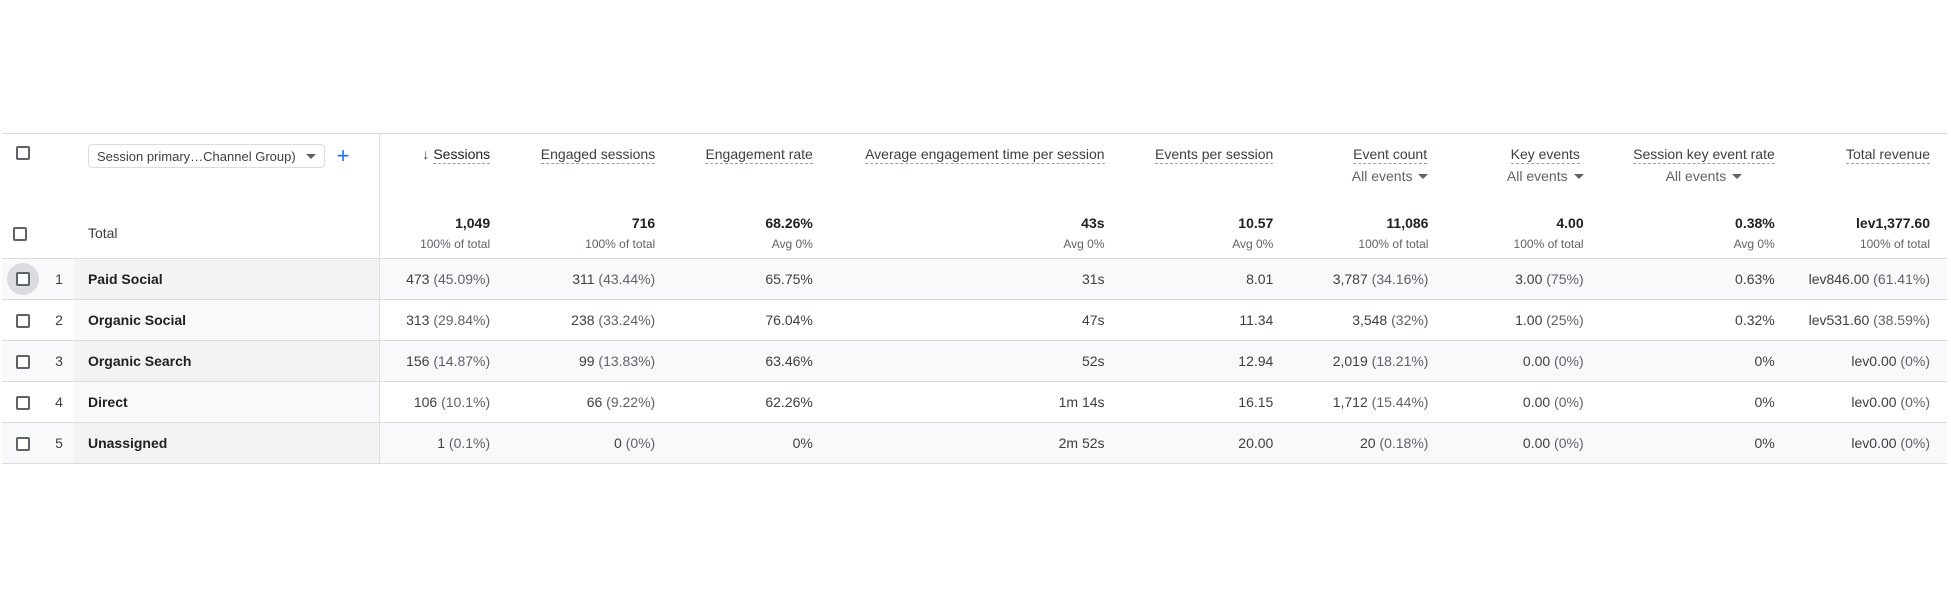 This screenshot has width=1951, height=598. What do you see at coordinates (789, 402) in the screenshot?
I see `cell-value: 62.26%` at bounding box center [789, 402].